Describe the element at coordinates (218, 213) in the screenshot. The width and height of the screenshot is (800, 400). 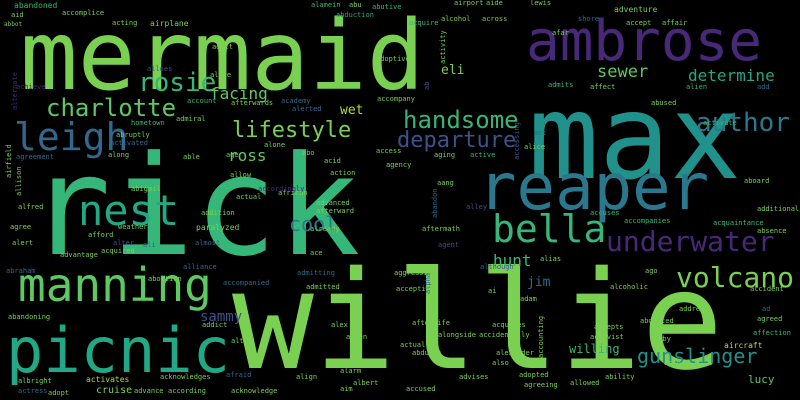
I see `word-addition: addition` at that location.